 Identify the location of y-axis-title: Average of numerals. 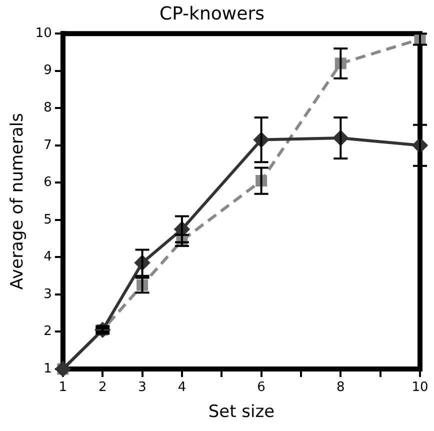
(18, 201).